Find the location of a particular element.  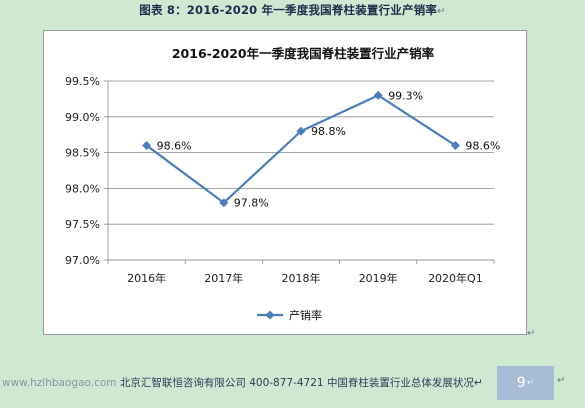

y-tick-label: 97.0% is located at coordinates (82, 260).